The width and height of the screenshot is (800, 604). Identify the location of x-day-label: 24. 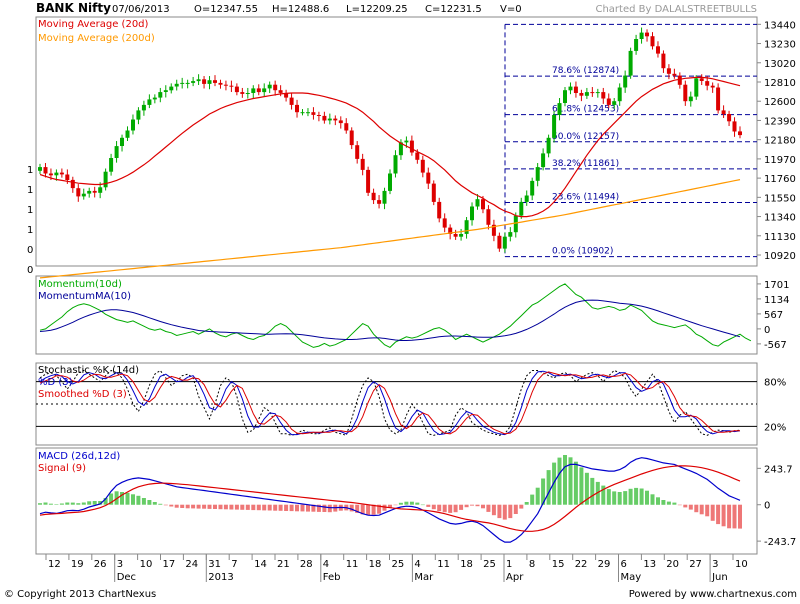
(191, 564).